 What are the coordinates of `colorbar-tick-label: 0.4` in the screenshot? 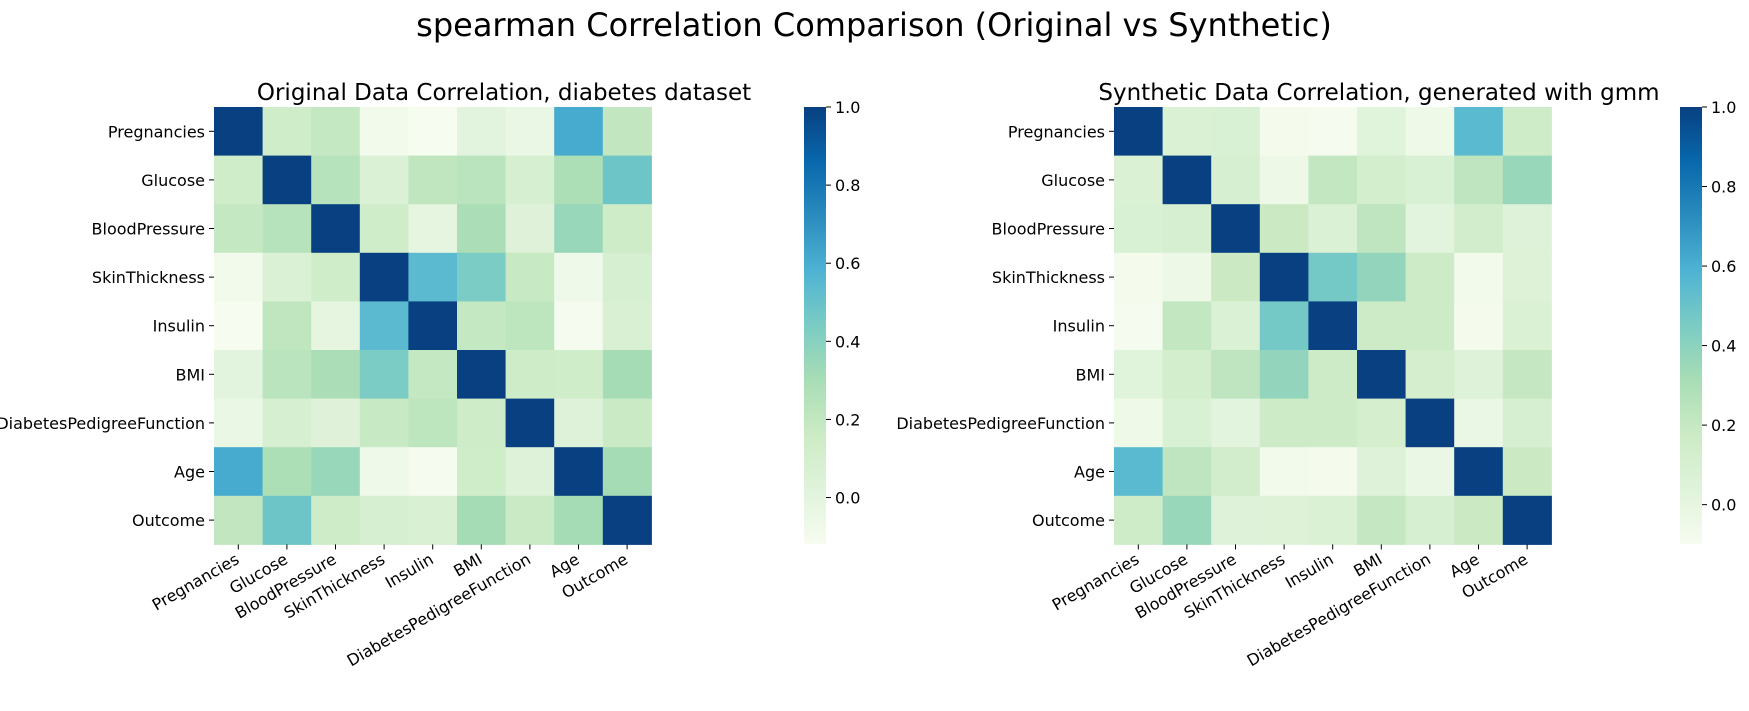 It's located at (1723, 346).